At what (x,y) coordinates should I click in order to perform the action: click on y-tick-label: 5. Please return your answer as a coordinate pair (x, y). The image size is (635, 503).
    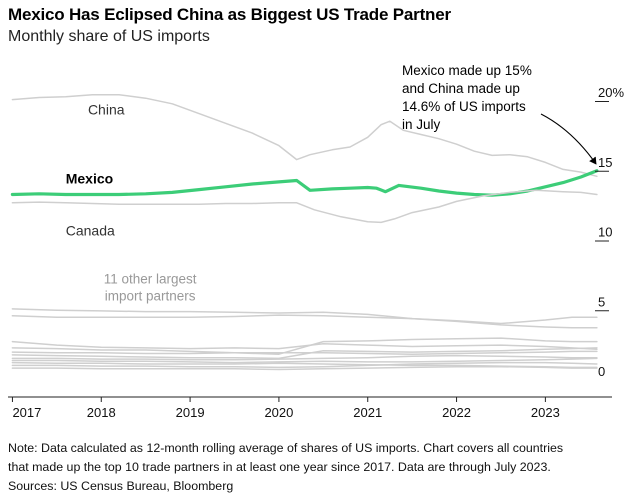
    Looking at the image, I should click on (601, 301).